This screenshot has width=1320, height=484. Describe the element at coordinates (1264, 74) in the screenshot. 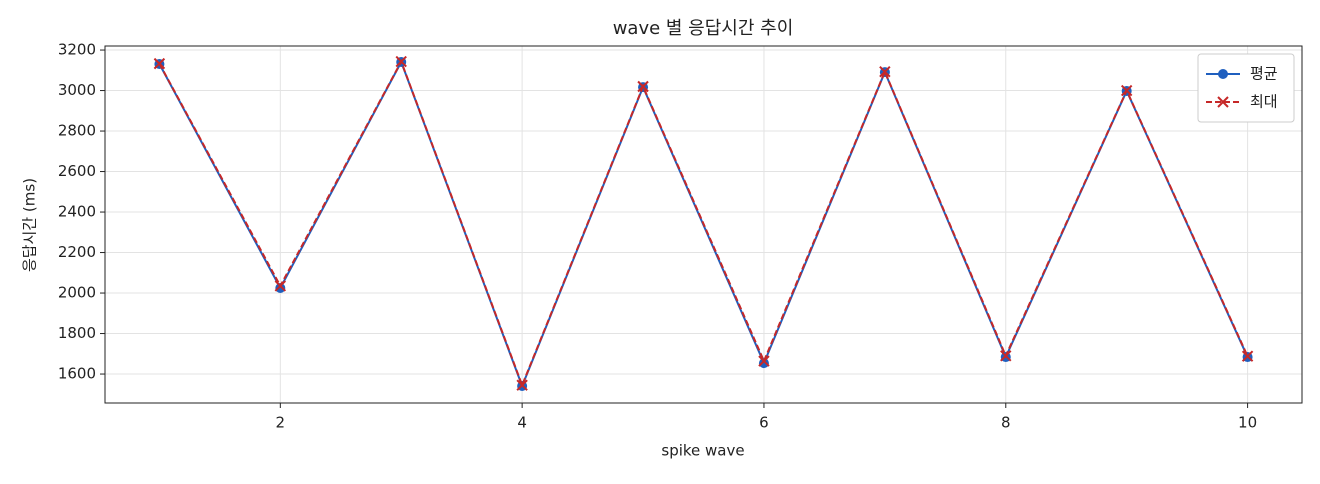

I see `legend-label: 평균` at that location.